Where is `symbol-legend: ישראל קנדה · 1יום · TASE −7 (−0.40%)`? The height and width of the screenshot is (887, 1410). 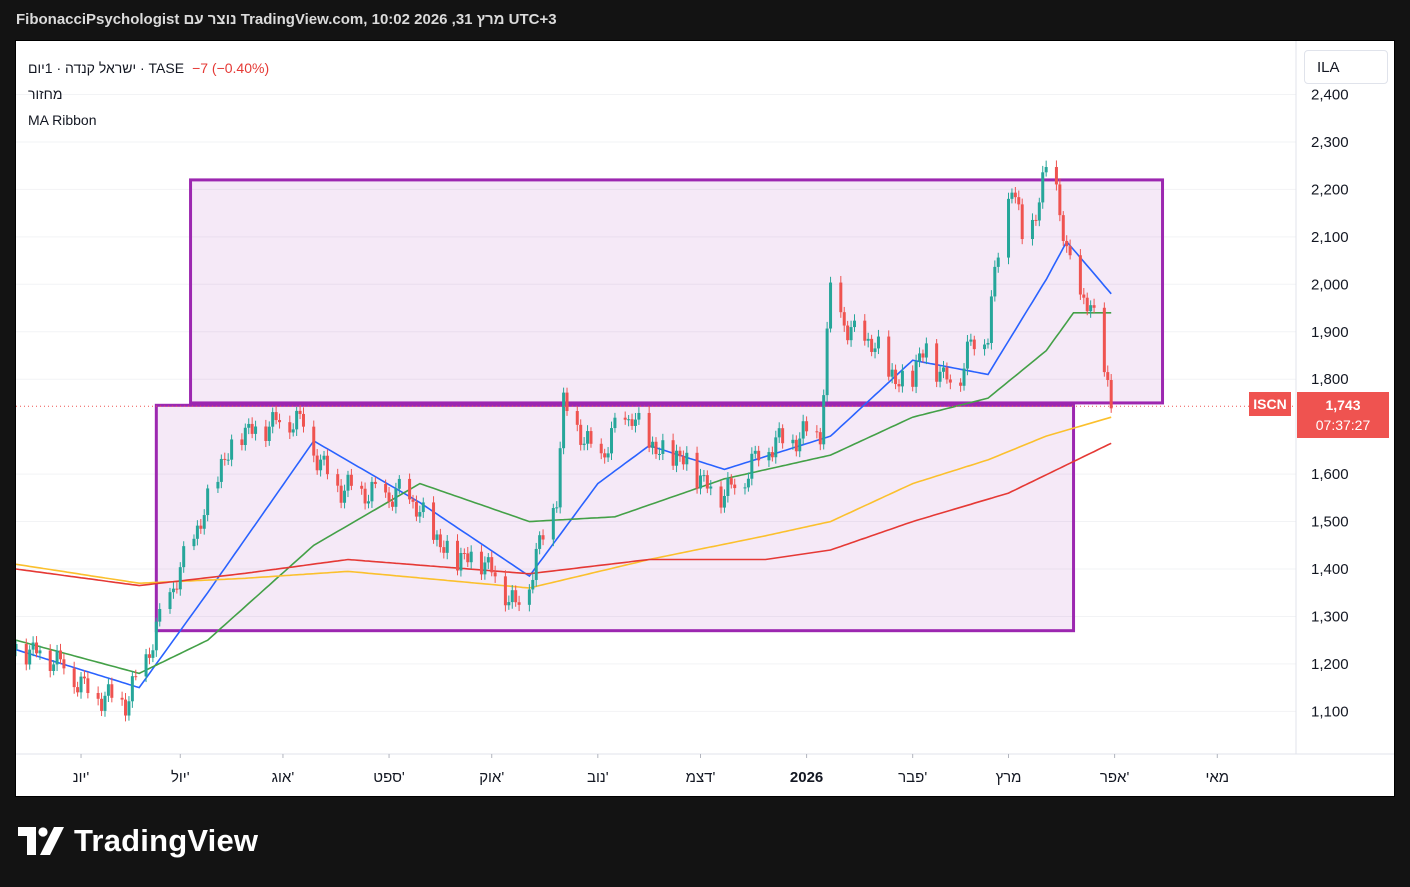
symbol-legend: ישראל קנדה · 1יום · TASE −7 (−0.40%) is located at coordinates (148, 68).